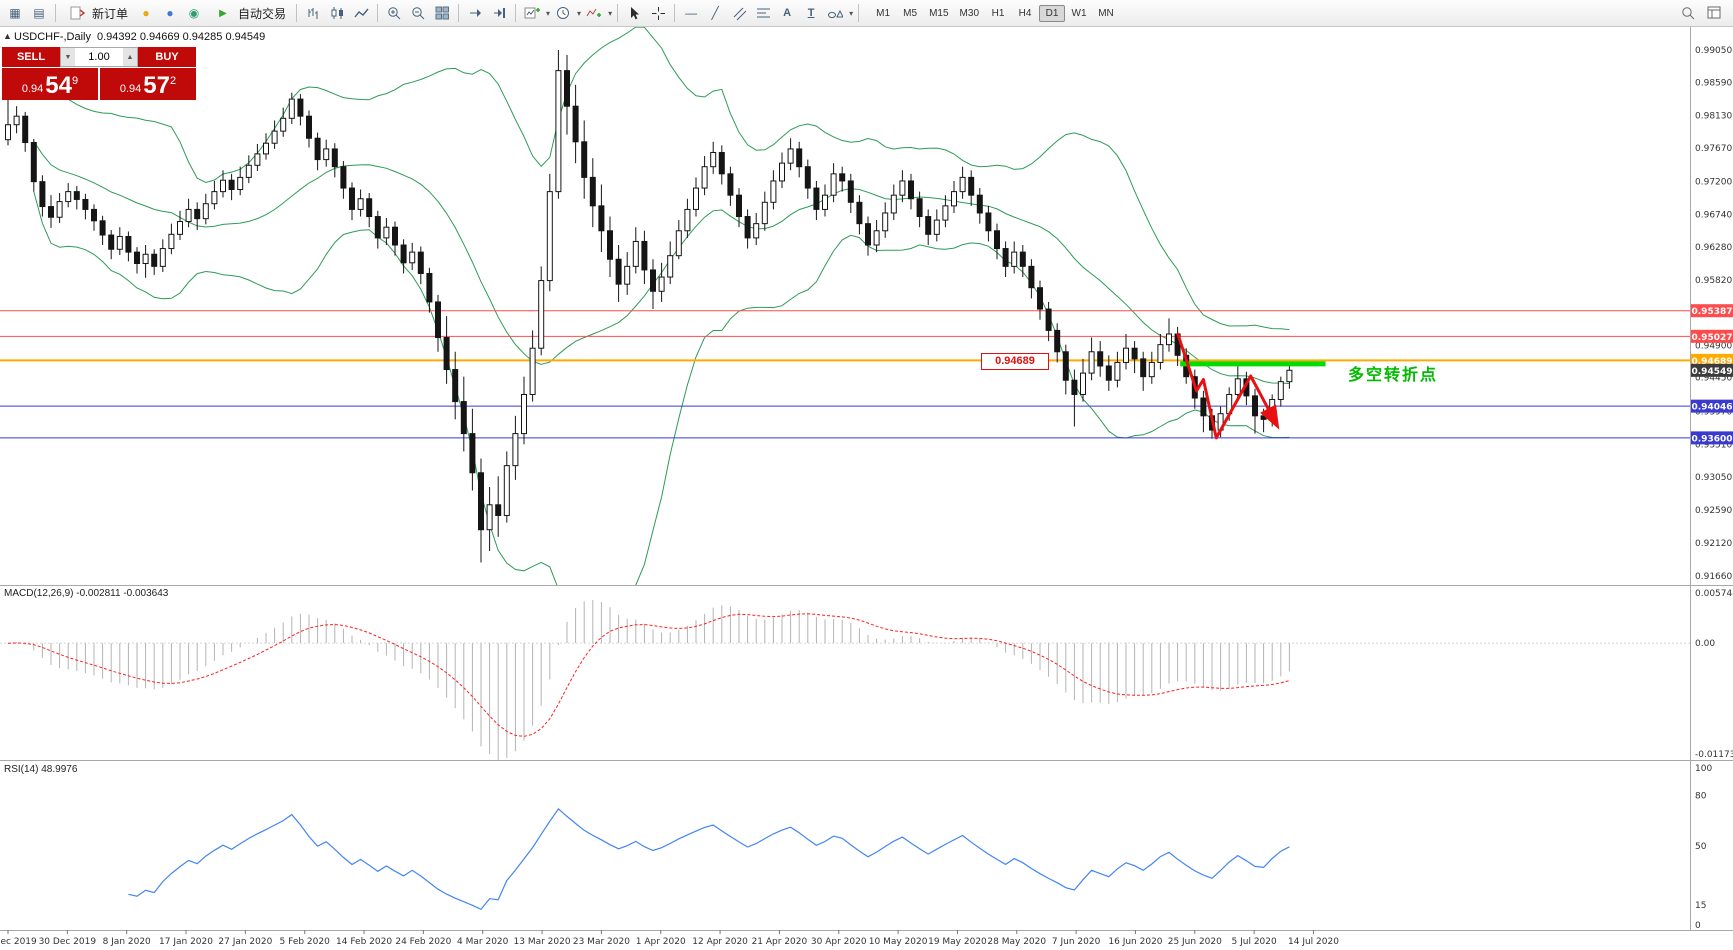 The image size is (1733, 950). What do you see at coordinates (1705, 644) in the screenshot?
I see `svg-text: 0.00` at bounding box center [1705, 644].